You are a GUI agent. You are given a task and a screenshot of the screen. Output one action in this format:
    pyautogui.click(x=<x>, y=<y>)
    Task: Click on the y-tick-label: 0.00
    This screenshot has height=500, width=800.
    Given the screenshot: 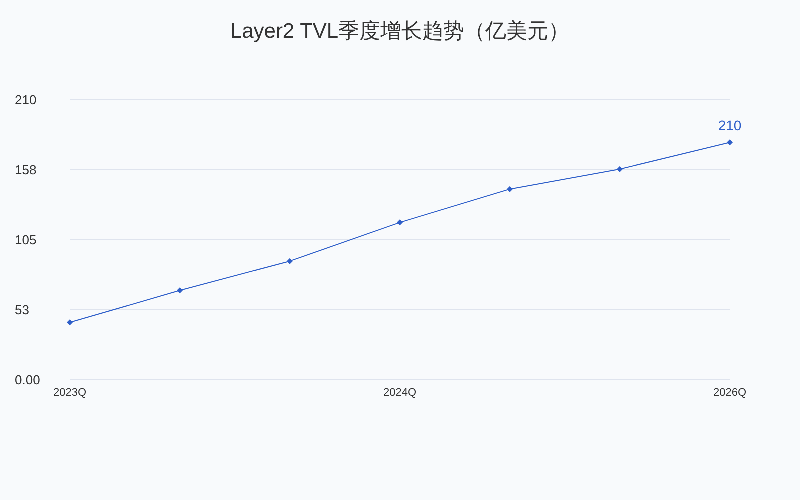 What is the action you would take?
    pyautogui.click(x=27, y=380)
    